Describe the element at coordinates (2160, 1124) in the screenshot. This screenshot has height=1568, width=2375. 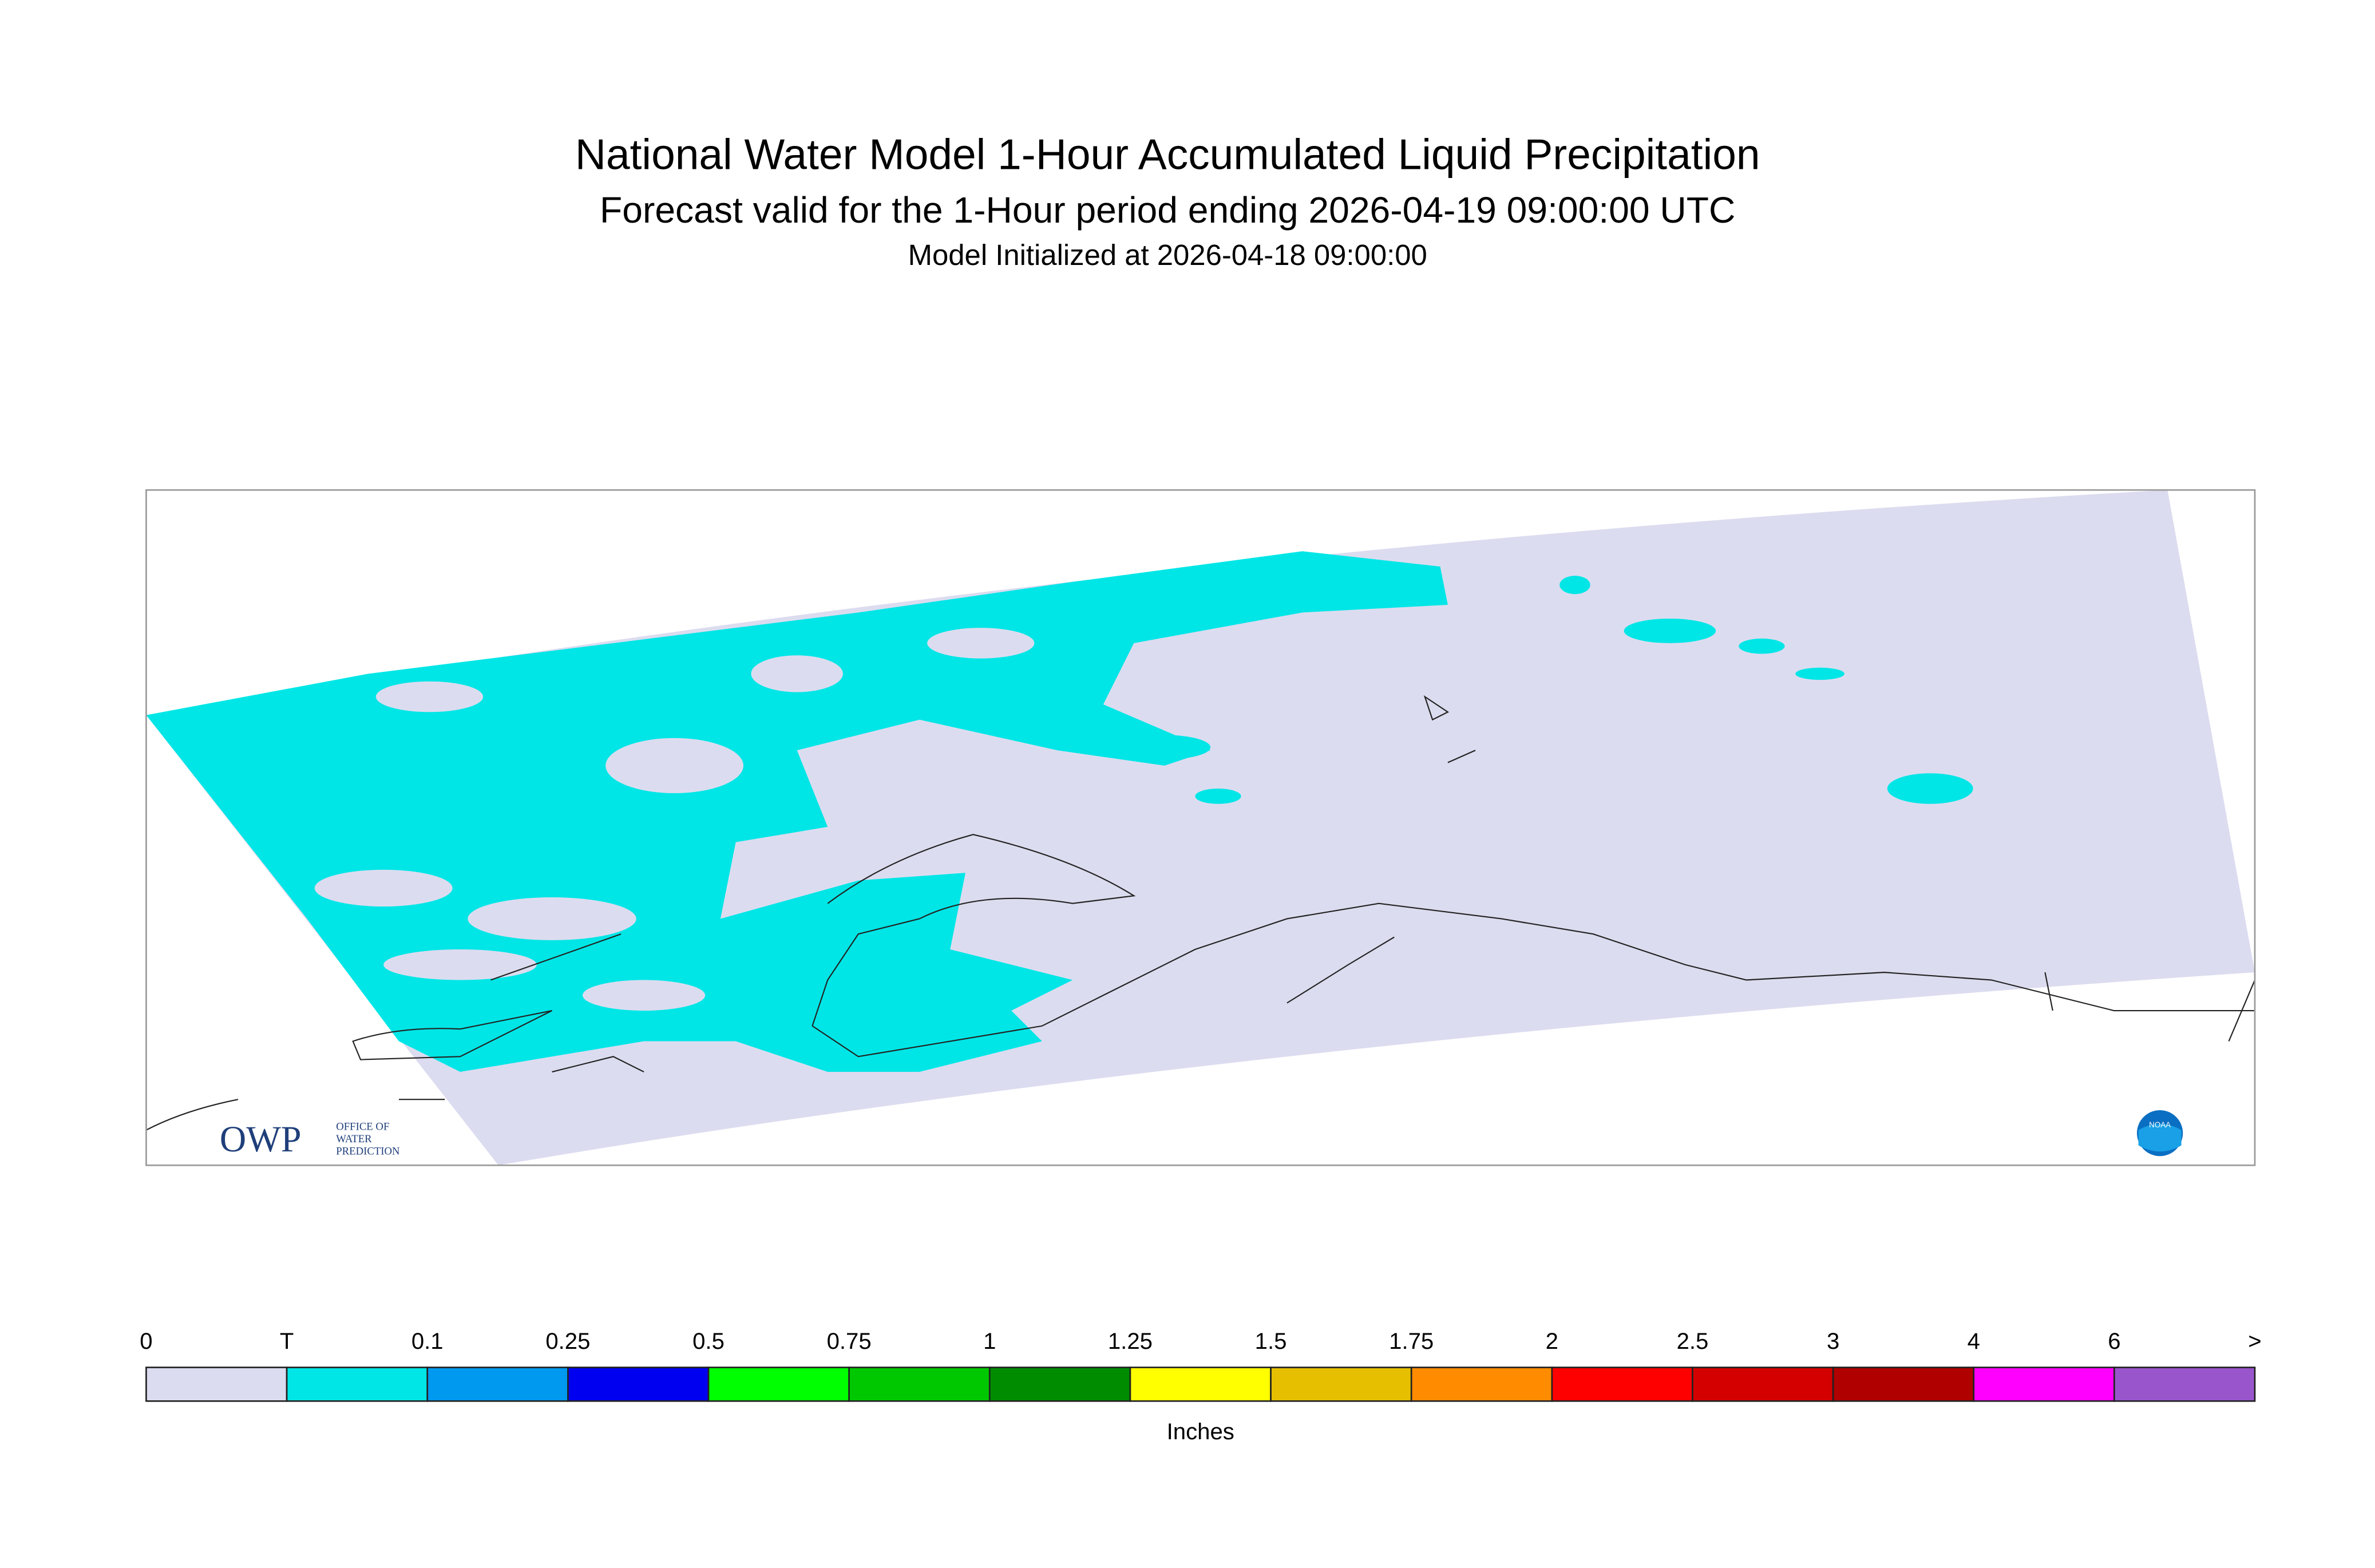
I see `noaa-logo-text: NOAA` at that location.